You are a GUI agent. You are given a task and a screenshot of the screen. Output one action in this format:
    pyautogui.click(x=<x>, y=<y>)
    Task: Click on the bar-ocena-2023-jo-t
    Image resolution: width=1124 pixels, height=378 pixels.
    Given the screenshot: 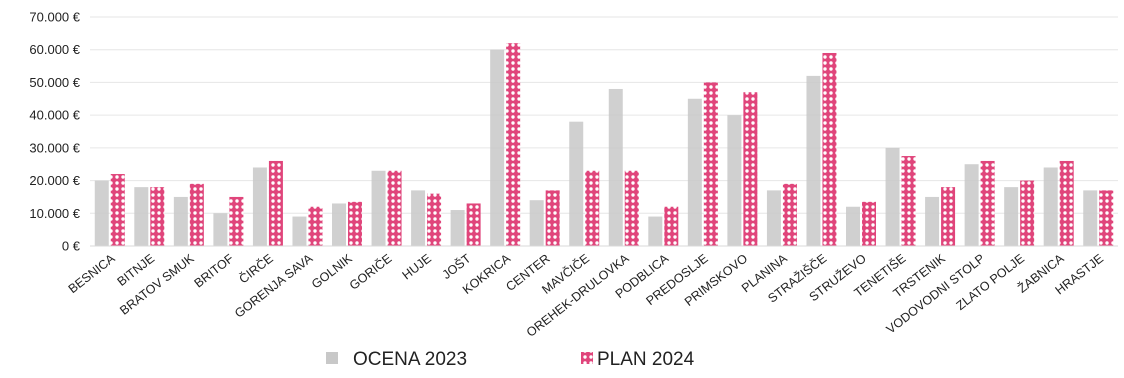 What is the action you would take?
    pyautogui.click(x=457, y=228)
    